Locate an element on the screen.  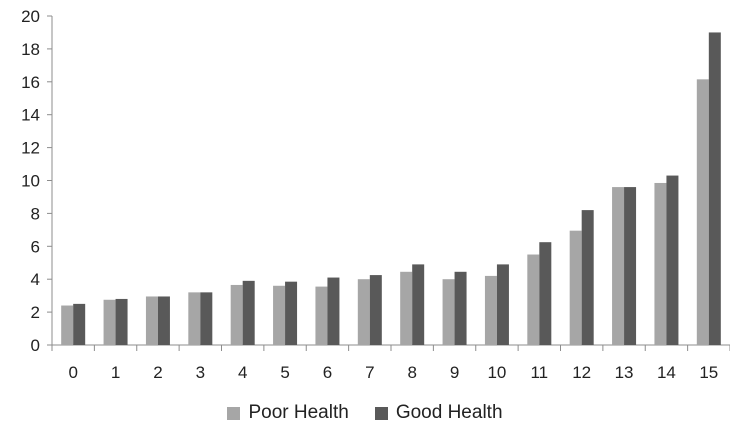
x-tick-label: 10 is located at coordinates (496, 372).